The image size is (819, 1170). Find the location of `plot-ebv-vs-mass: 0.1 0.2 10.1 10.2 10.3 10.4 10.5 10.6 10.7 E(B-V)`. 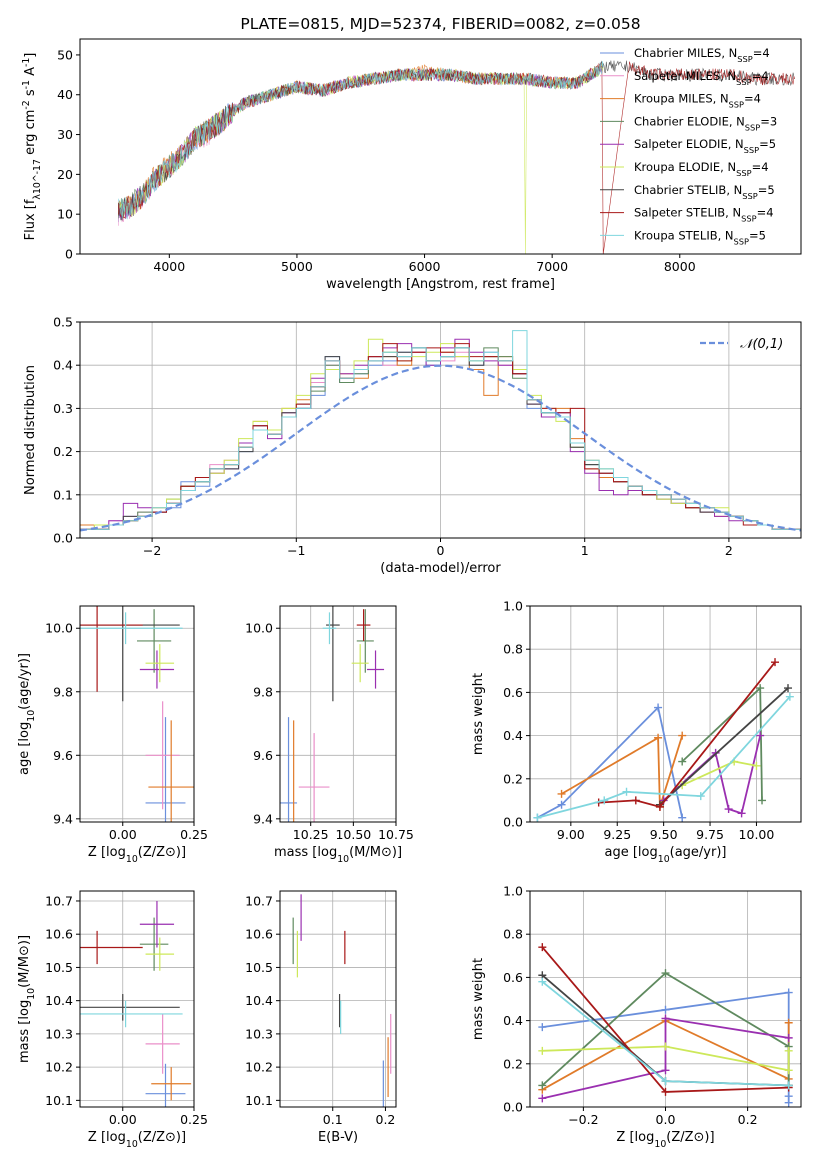

plot-ebv-vs-mass: 0.1 0.2 10.1 10.2 10.3 10.4 10.5 10.6 10.7 E(B-V) is located at coordinates (321, 1017).